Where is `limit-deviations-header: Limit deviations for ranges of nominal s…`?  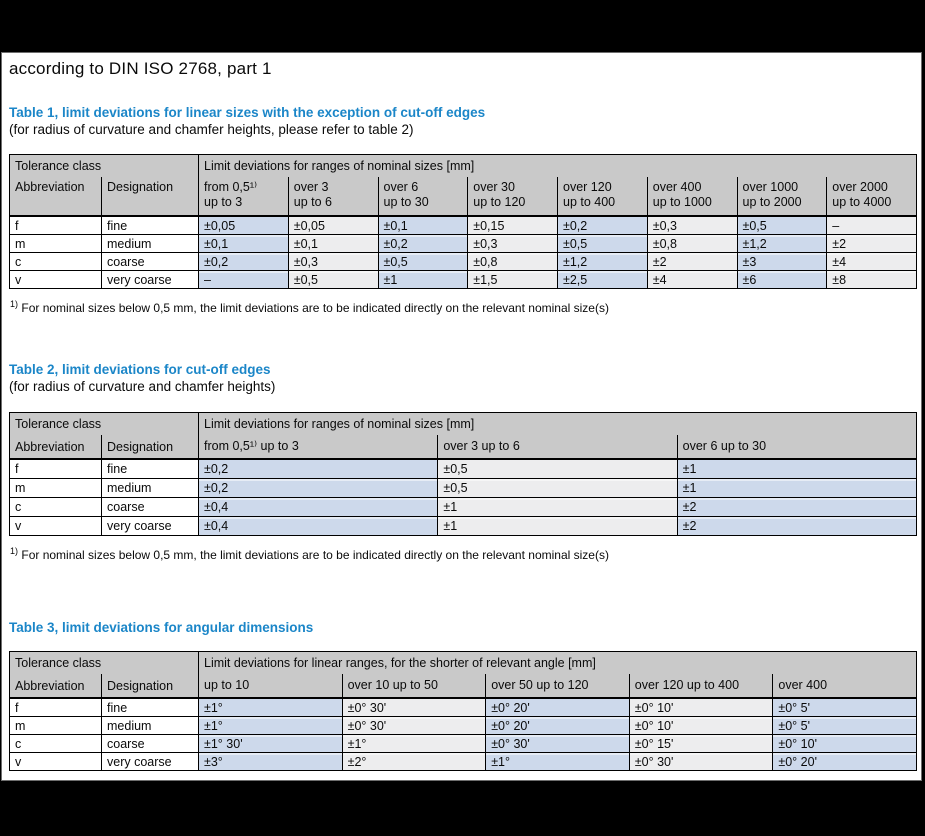
limit-deviations-header: Limit deviations for ranges of nominal s… is located at coordinates (557, 423).